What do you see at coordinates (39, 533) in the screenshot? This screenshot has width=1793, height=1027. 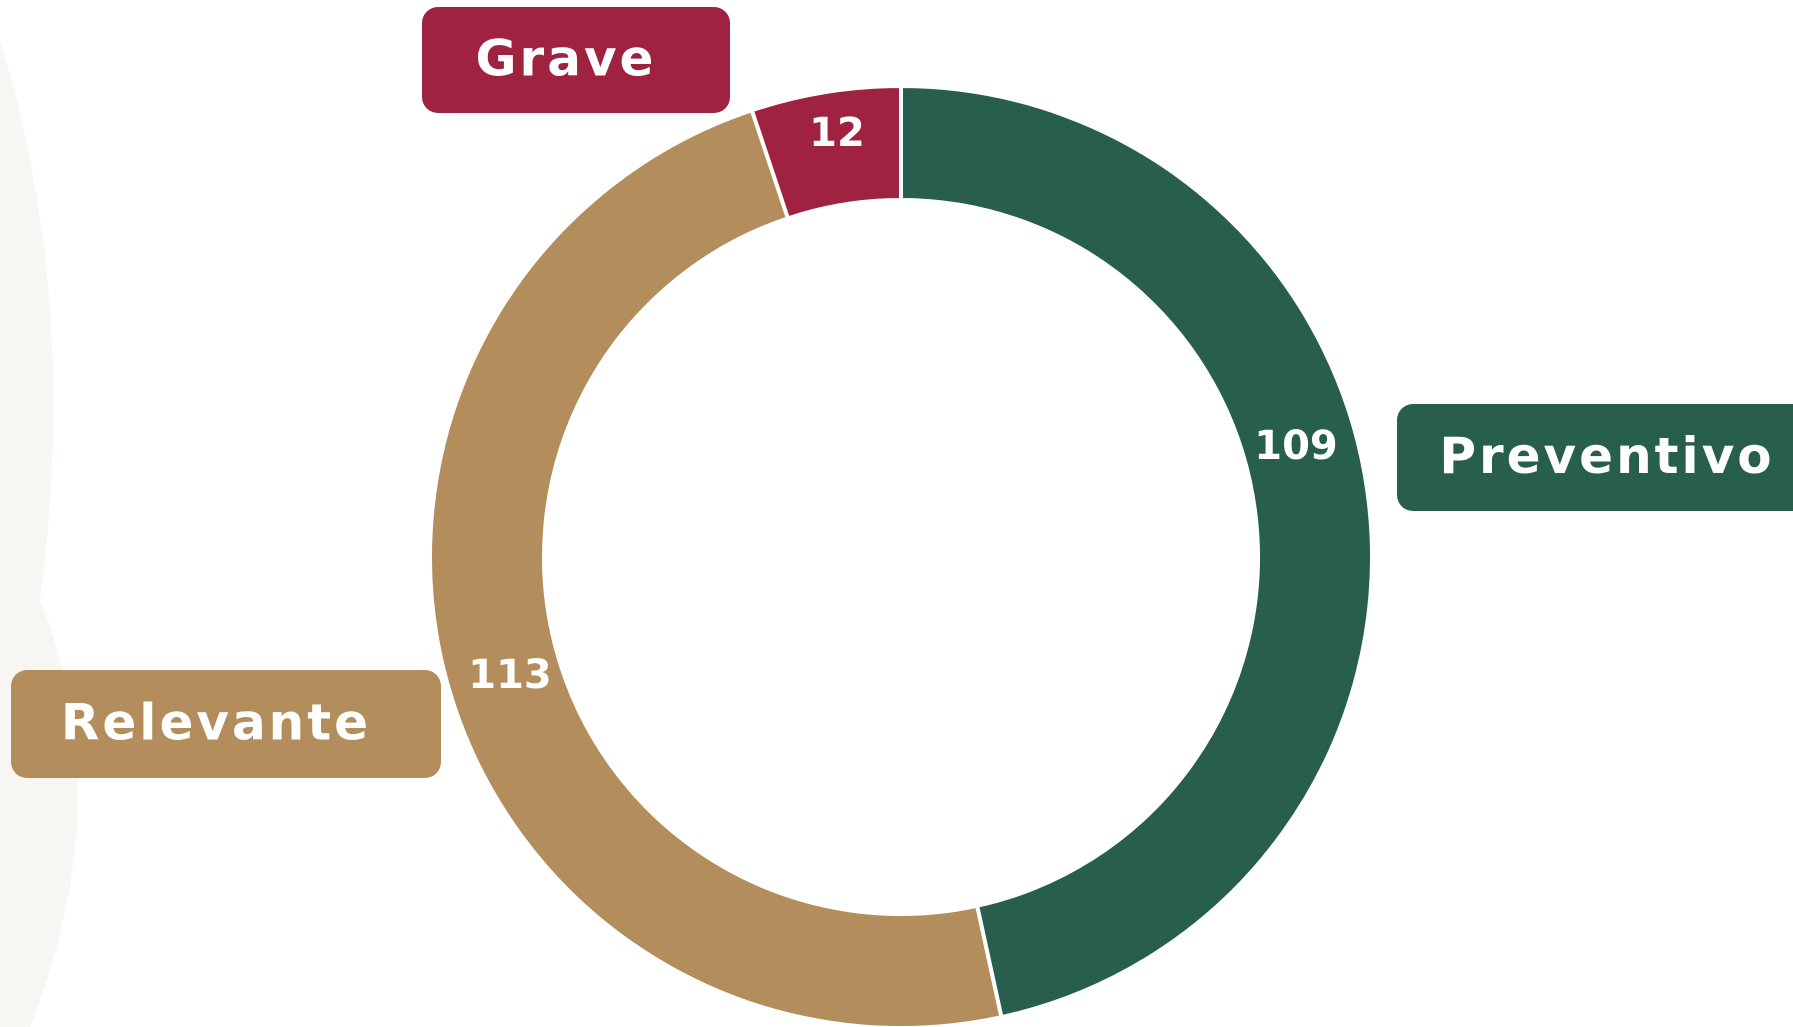 I see `background-pattern` at bounding box center [39, 533].